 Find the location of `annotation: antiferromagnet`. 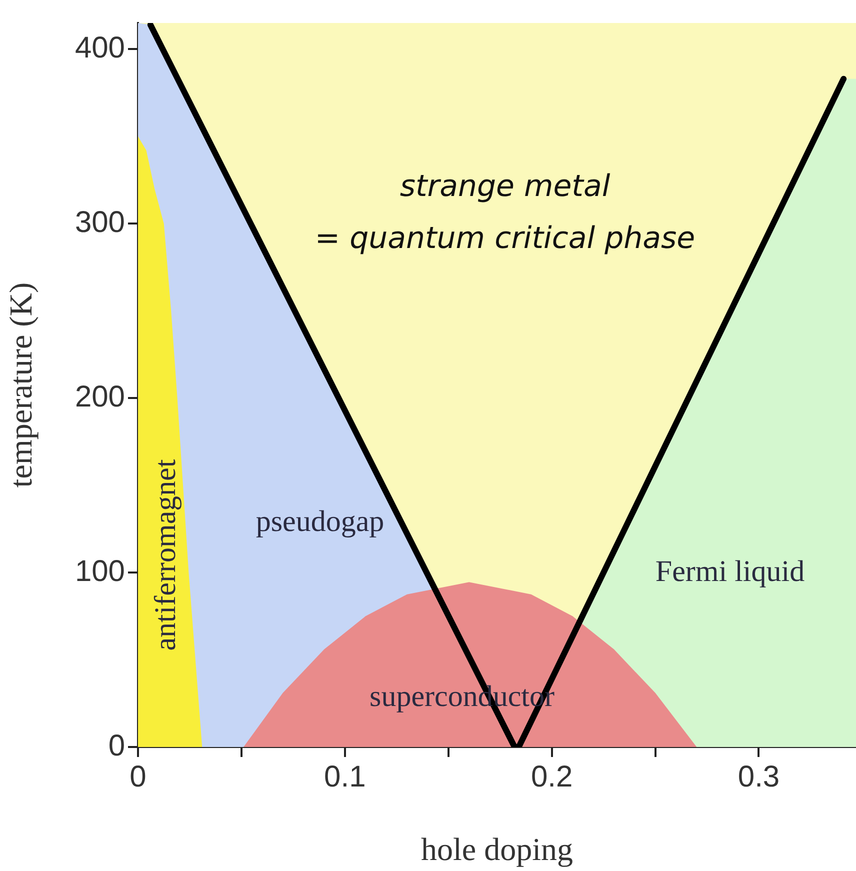

annotation: antiferromagnet is located at coordinates (165, 554).